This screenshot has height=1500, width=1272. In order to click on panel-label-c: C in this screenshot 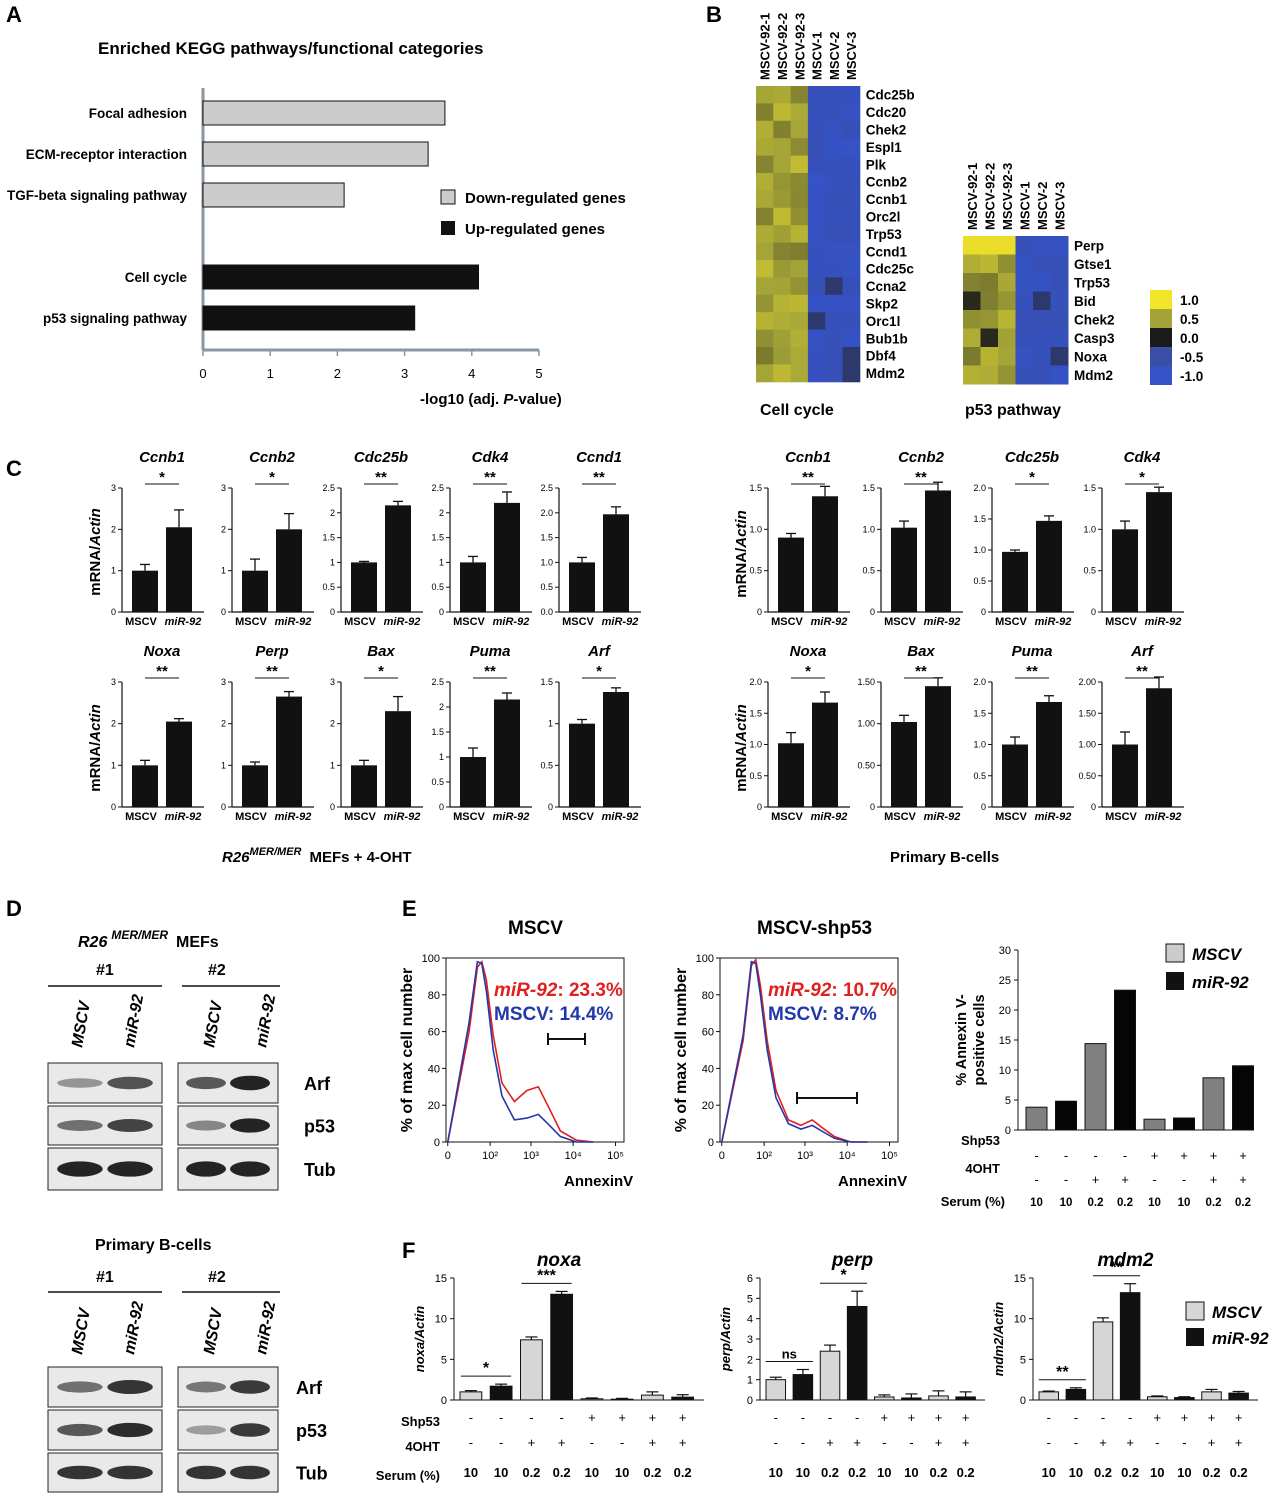, I will do `click(14, 468)`.